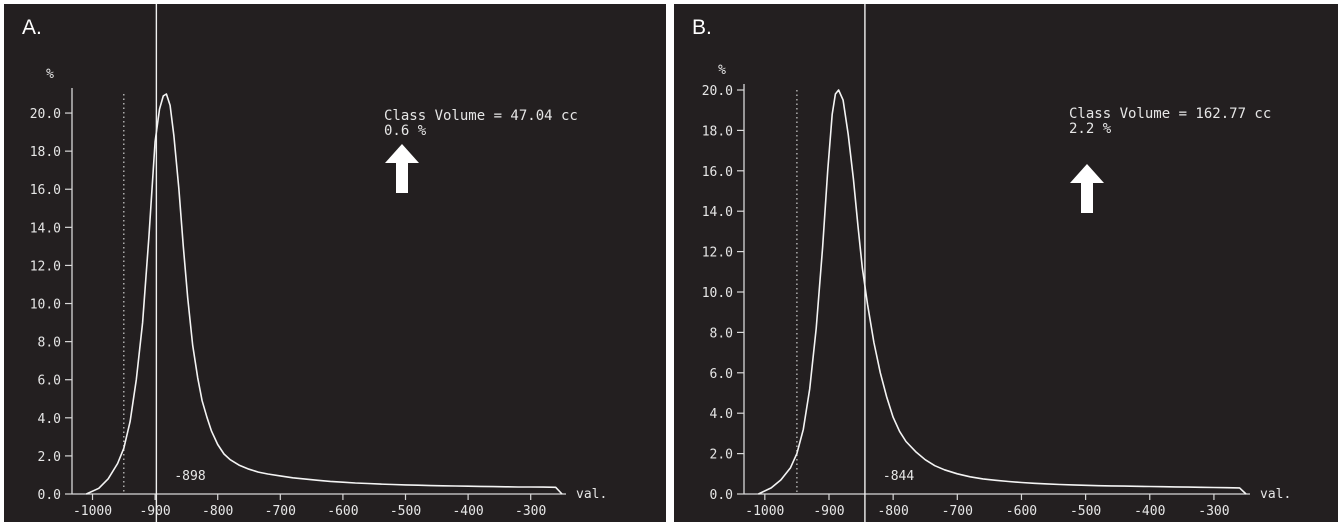 This screenshot has height=526, width=1342. What do you see at coordinates (189, 476) in the screenshot?
I see `cursor-value-label: -898` at bounding box center [189, 476].